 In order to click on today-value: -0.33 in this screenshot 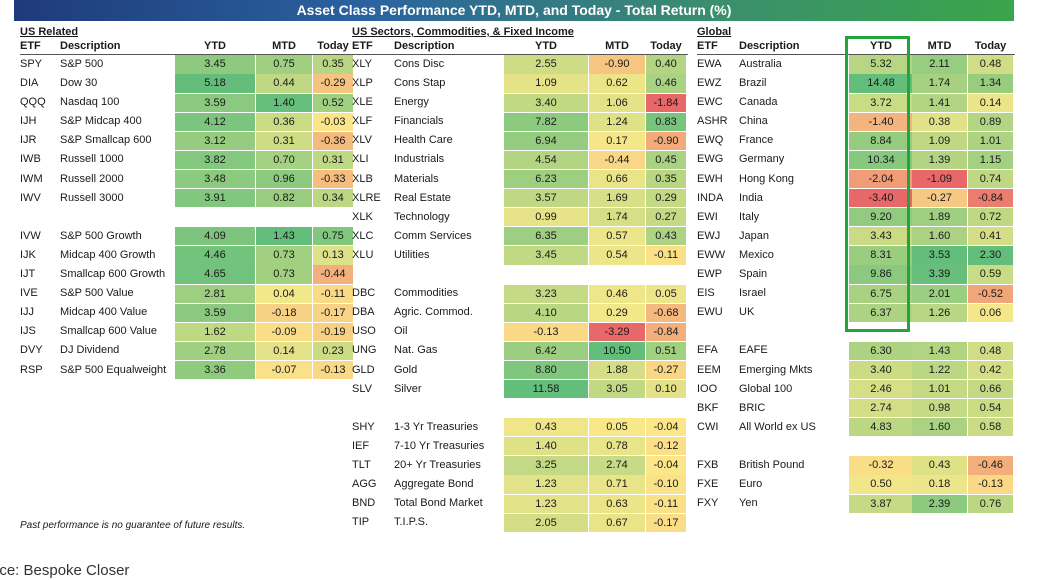, I will do `click(333, 179)`.